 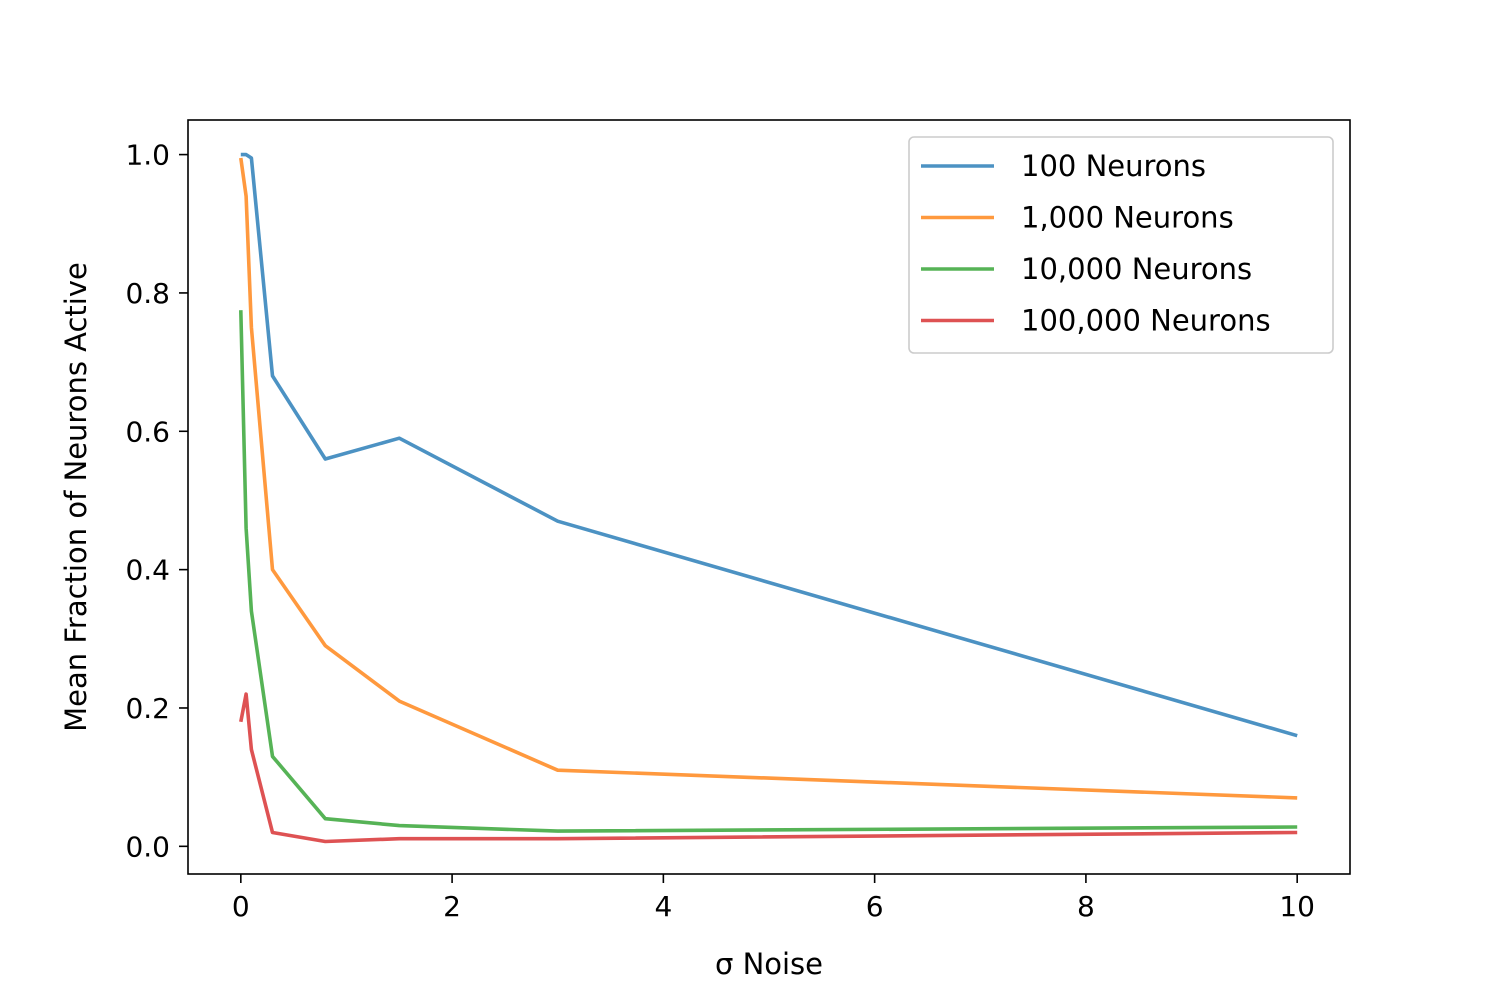 I want to click on x-tick-label: 2, so click(x=452, y=906).